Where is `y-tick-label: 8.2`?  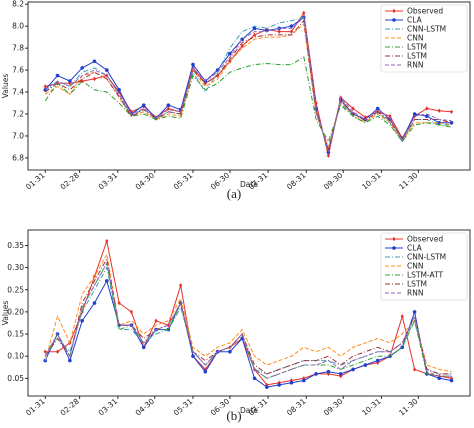 y-tick-label: 8.2 is located at coordinates (18, 4).